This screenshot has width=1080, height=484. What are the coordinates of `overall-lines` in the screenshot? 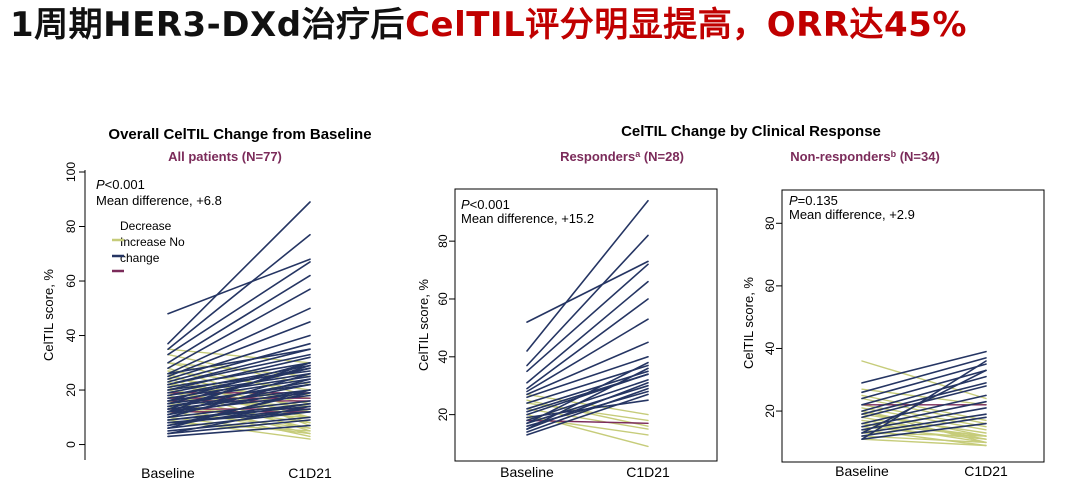 It's located at (239, 320).